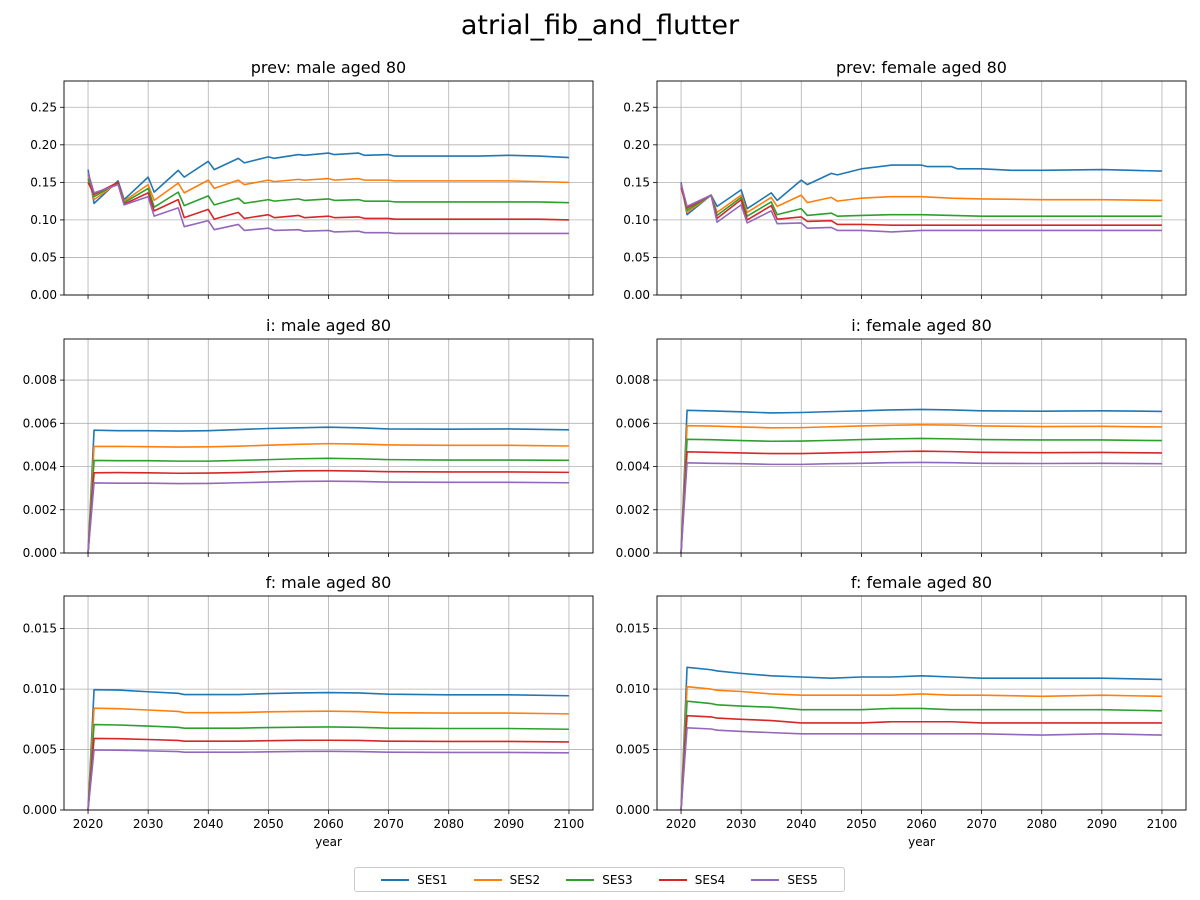 The height and width of the screenshot is (900, 1200). What do you see at coordinates (861, 824) in the screenshot?
I see `panel-6-xtick-label-2050: 2050` at bounding box center [861, 824].